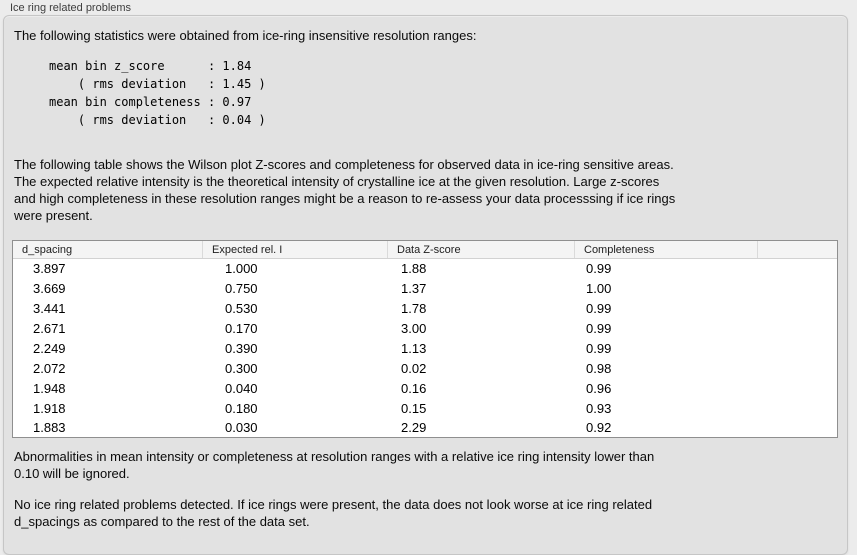  Describe the element at coordinates (414, 388) in the screenshot. I see `table-cell: 0.16` at that location.